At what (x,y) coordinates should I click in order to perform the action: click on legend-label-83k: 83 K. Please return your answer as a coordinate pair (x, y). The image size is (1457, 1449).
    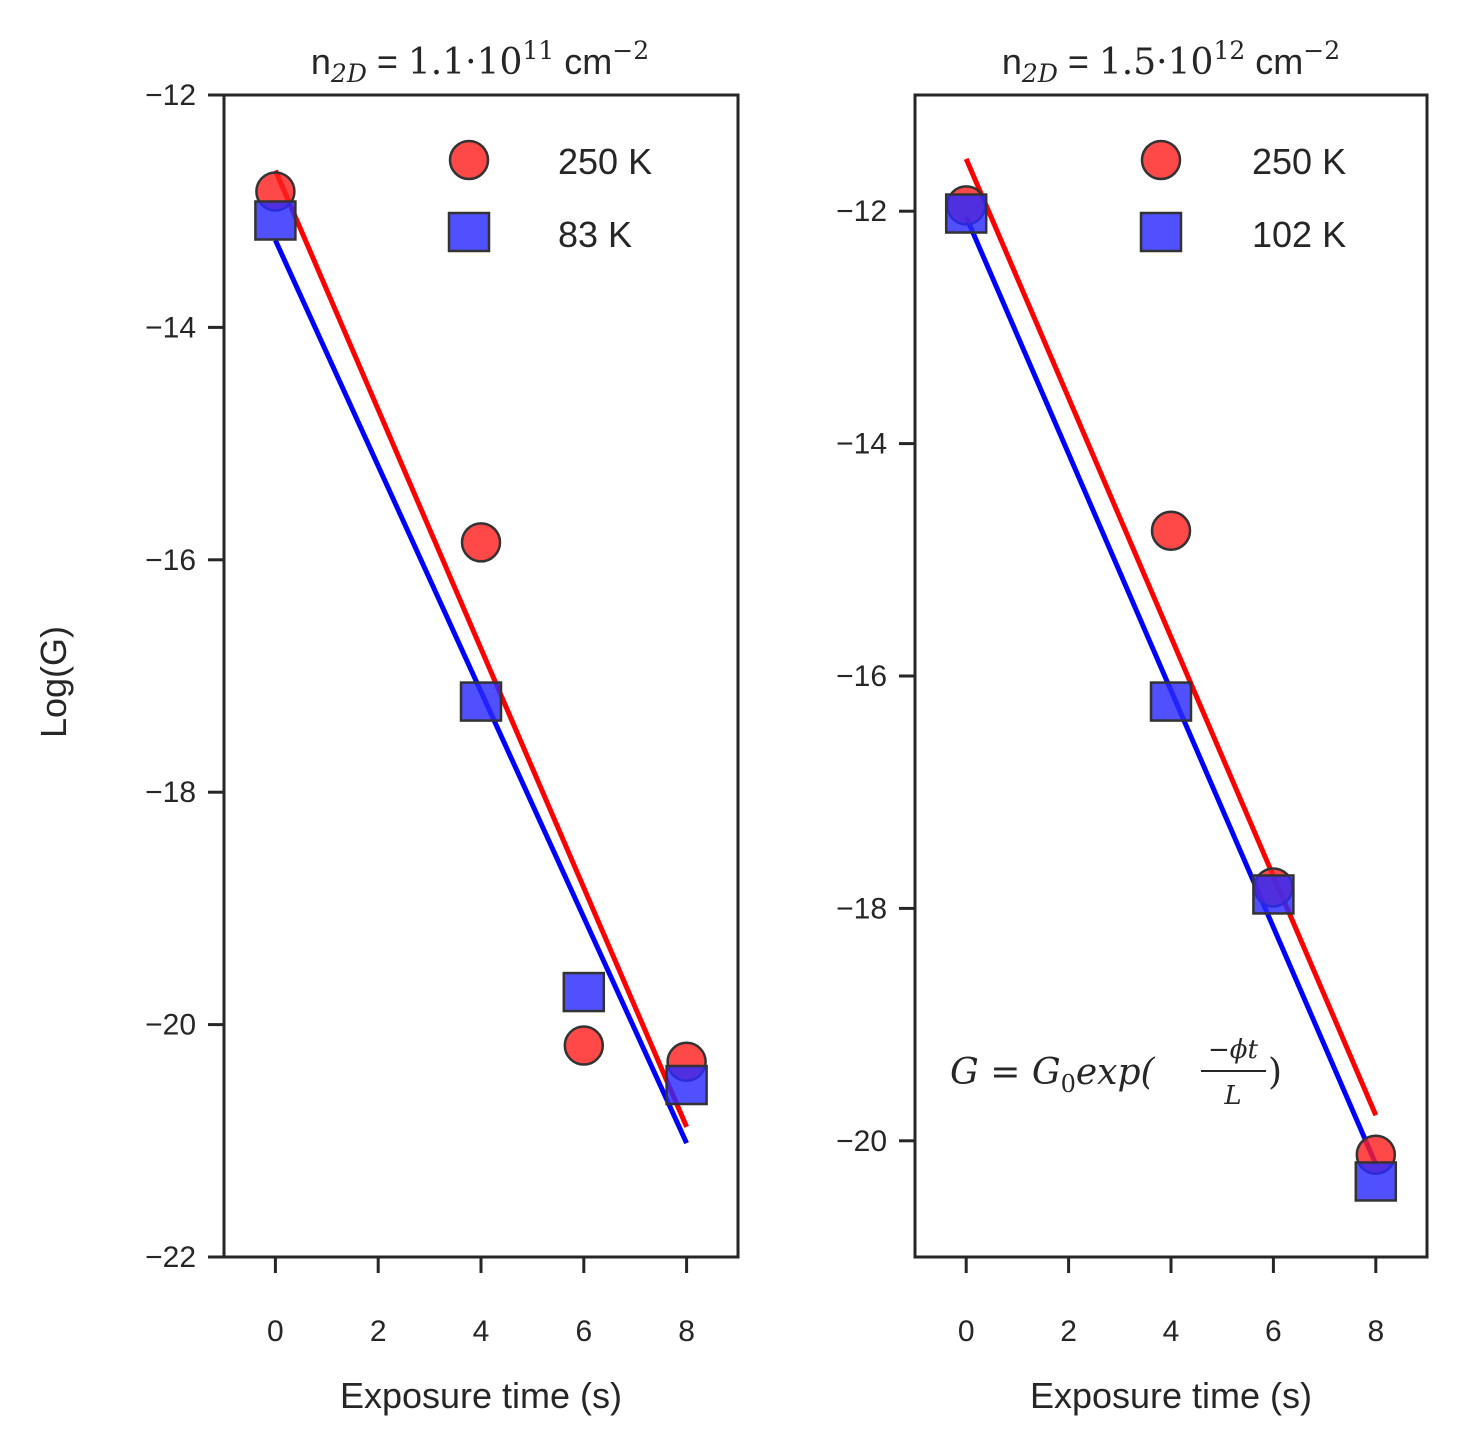
    Looking at the image, I should click on (595, 234).